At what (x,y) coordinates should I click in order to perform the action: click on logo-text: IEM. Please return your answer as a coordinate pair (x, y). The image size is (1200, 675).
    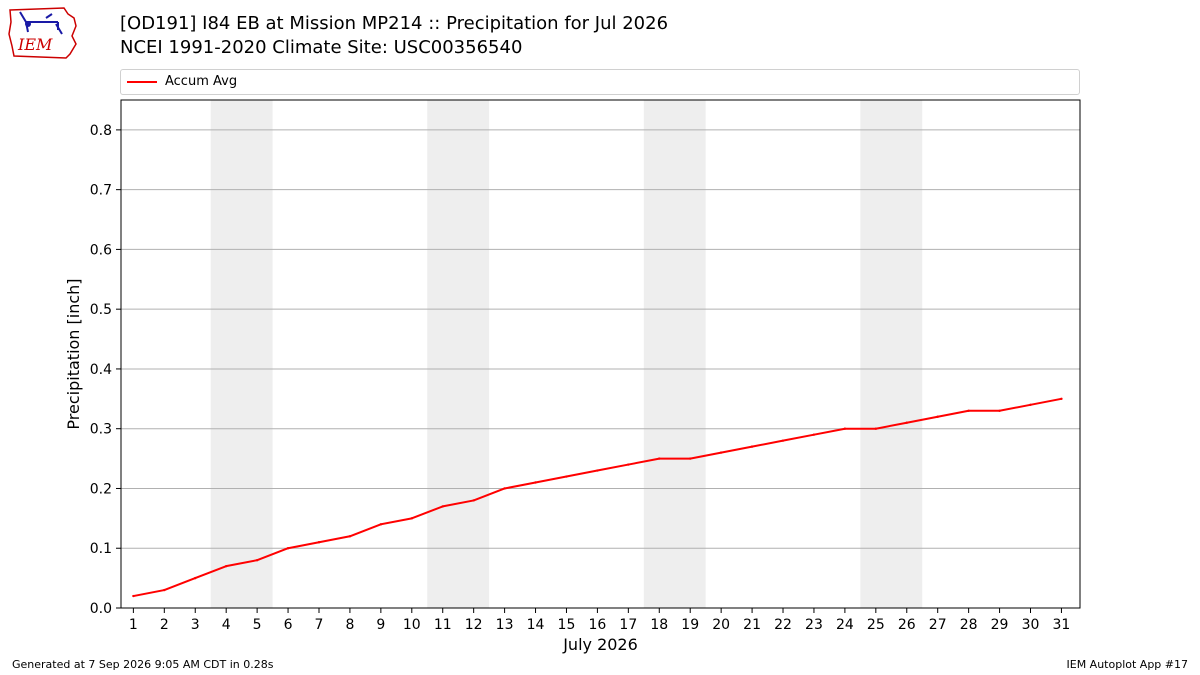
    Looking at the image, I should click on (35, 44).